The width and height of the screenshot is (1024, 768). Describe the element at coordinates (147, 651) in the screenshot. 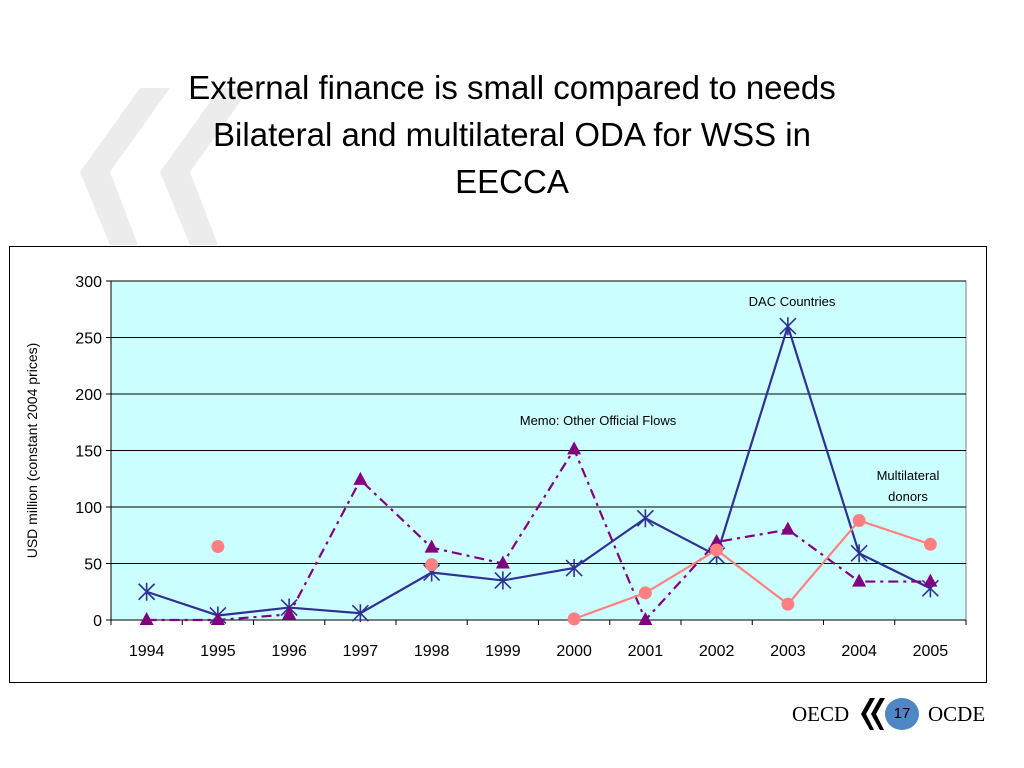

I see `x-tick-label: 1994` at that location.